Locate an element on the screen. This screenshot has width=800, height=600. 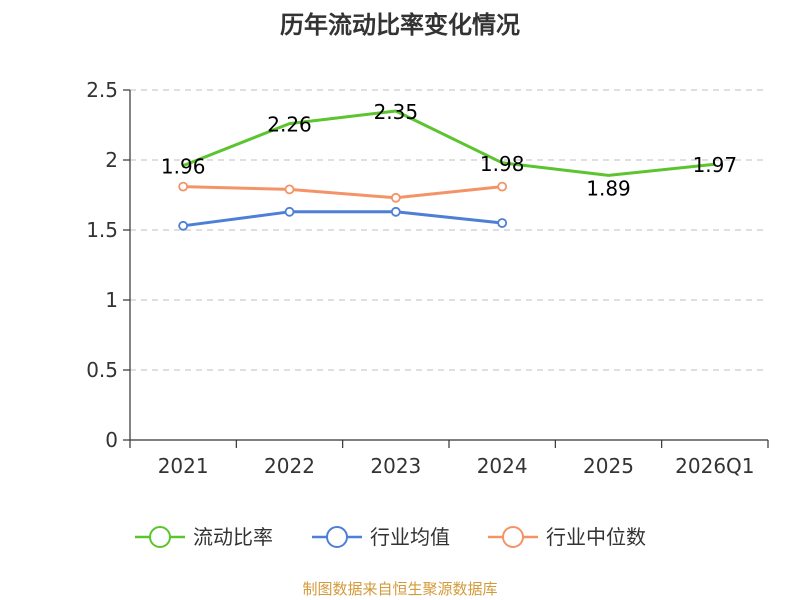
legend-label: 行业均值 is located at coordinates (410, 537).